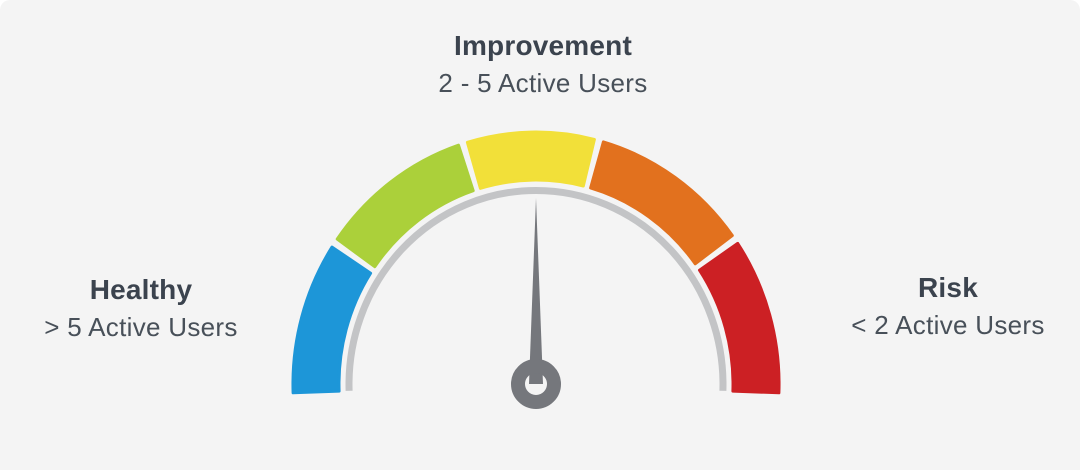 The image size is (1080, 470). I want to click on gauge-segment-healthy-blue, so click(332, 320).